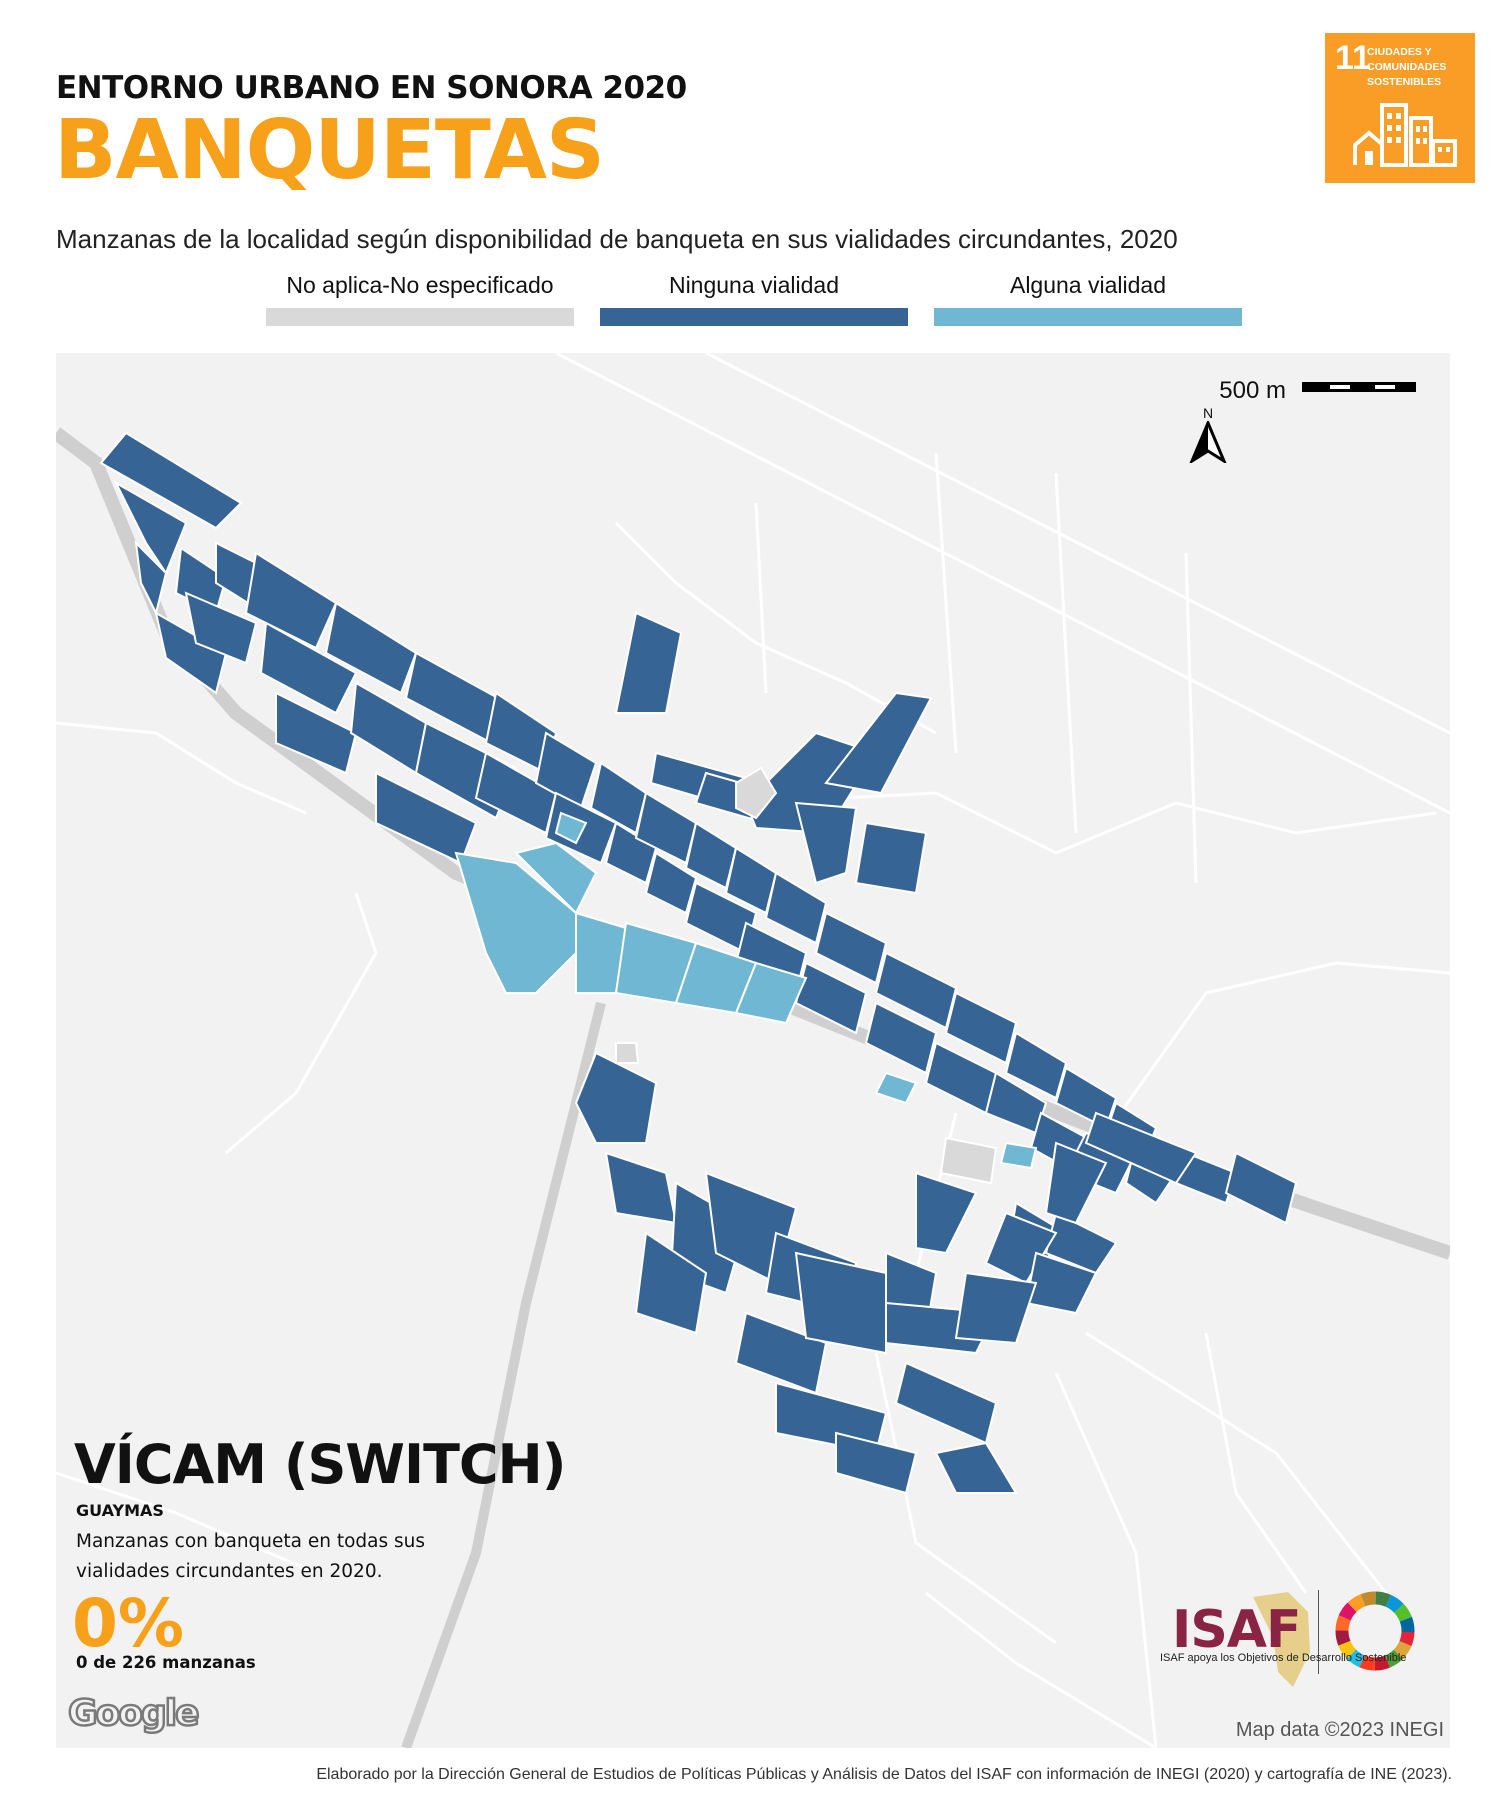 The width and height of the screenshot is (1500, 1800). I want to click on sdg-number: 11, so click(1353, 58).